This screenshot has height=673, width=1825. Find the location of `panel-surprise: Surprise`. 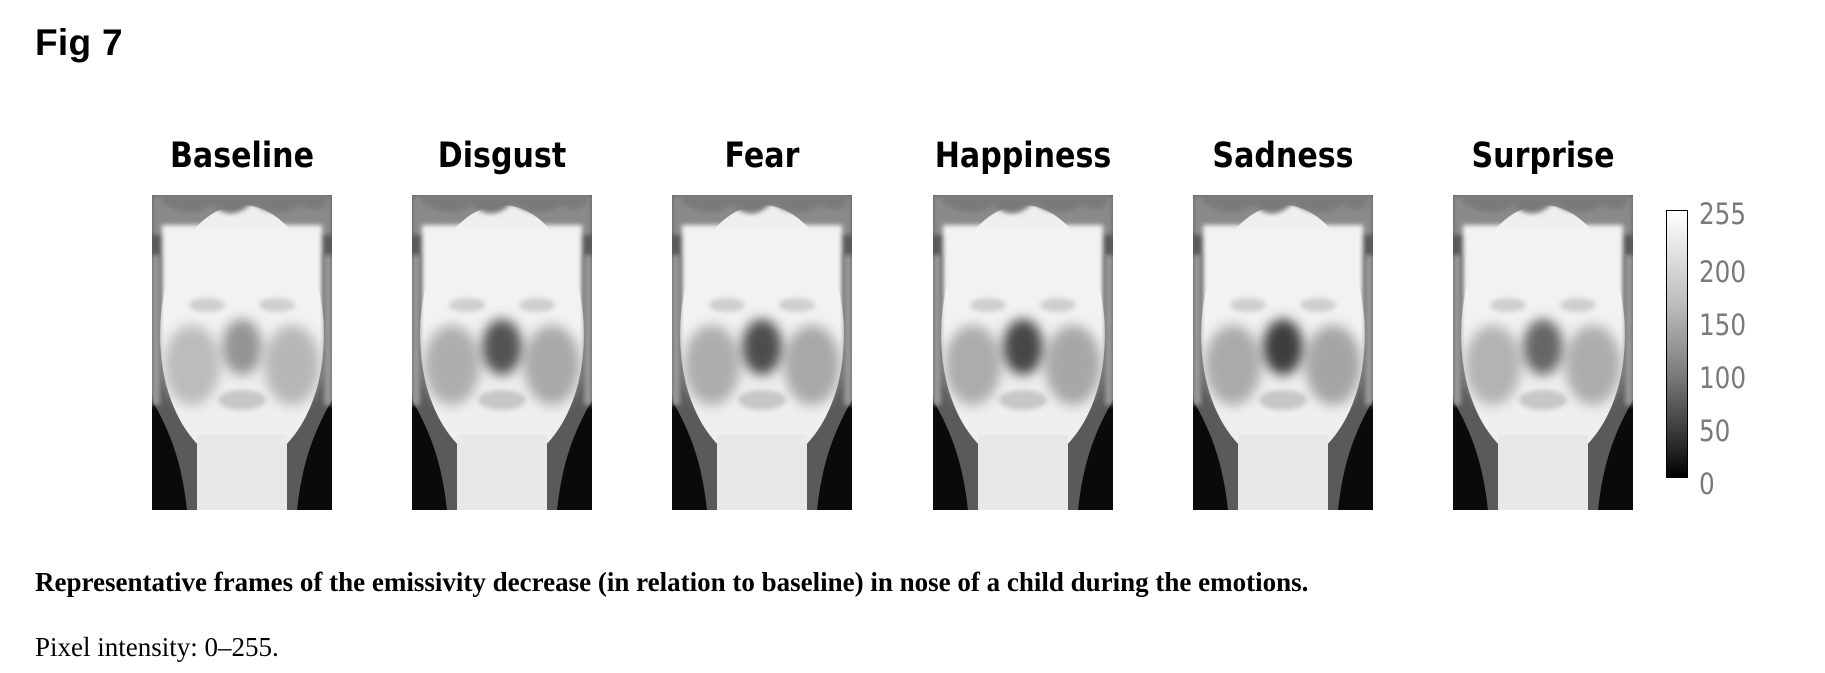

panel-surprise: Surprise is located at coordinates (1543, 320).